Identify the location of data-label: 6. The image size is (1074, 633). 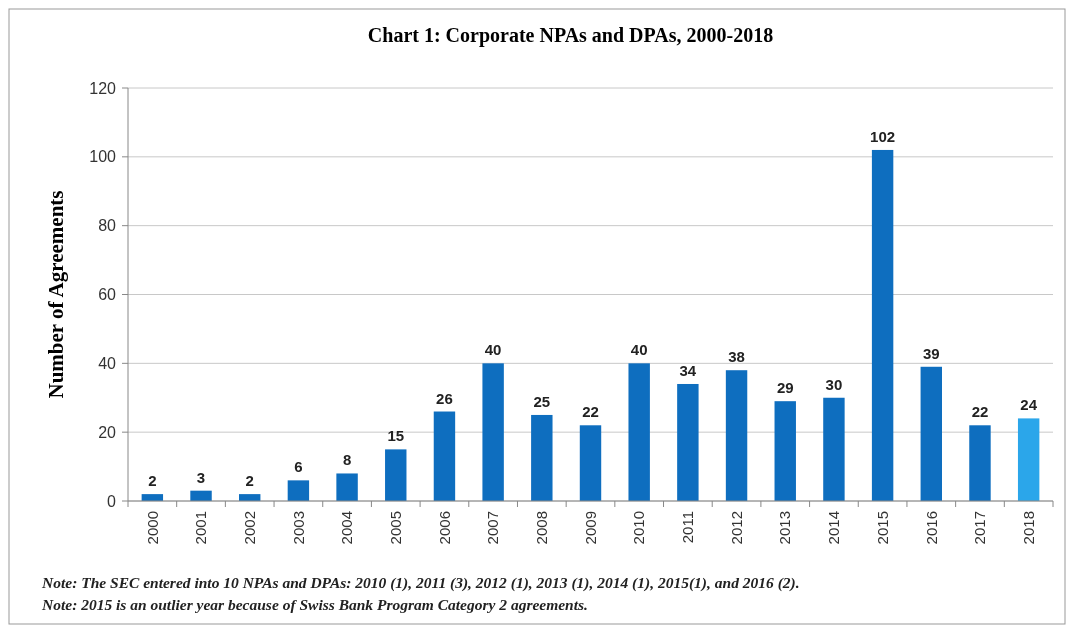
(298, 467).